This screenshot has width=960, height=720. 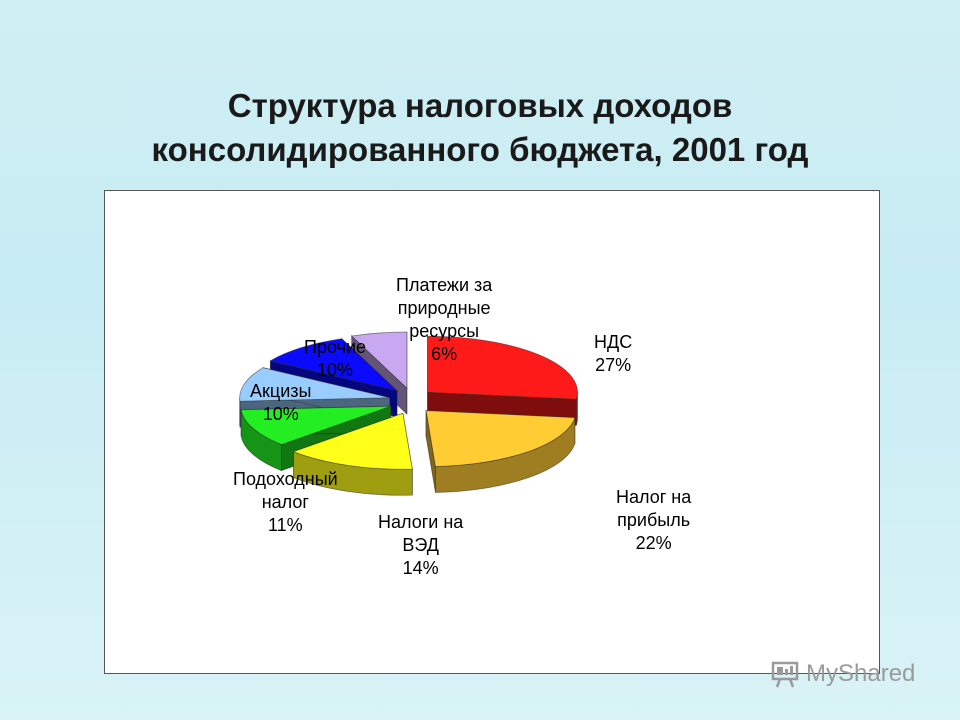 I want to click on label-resources-value: 6%, so click(x=444, y=354).